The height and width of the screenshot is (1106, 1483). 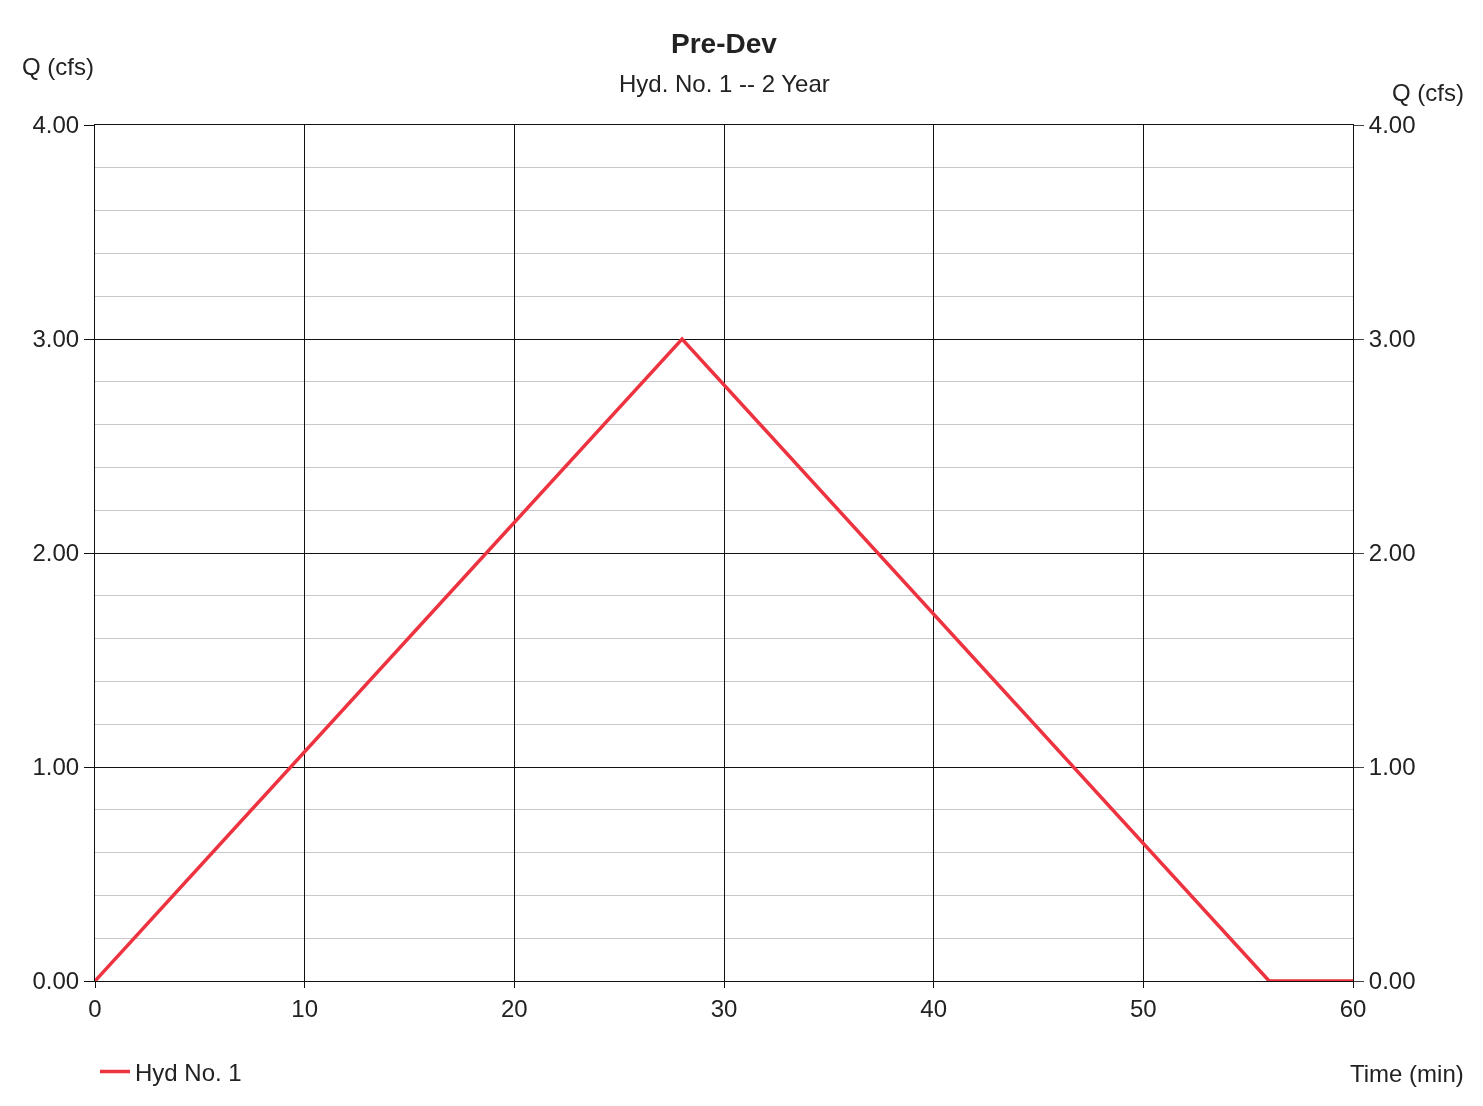 What do you see at coordinates (56, 553) in the screenshot?
I see `y-tick-label: 2.00` at bounding box center [56, 553].